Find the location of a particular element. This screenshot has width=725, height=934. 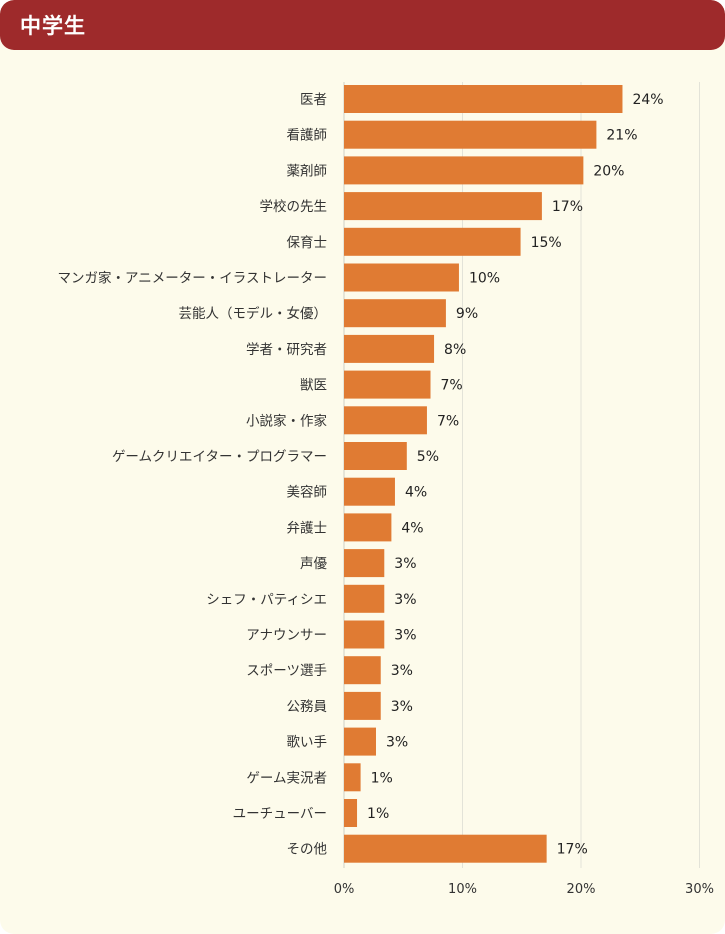

category-label: 弁護士 is located at coordinates (307, 528).